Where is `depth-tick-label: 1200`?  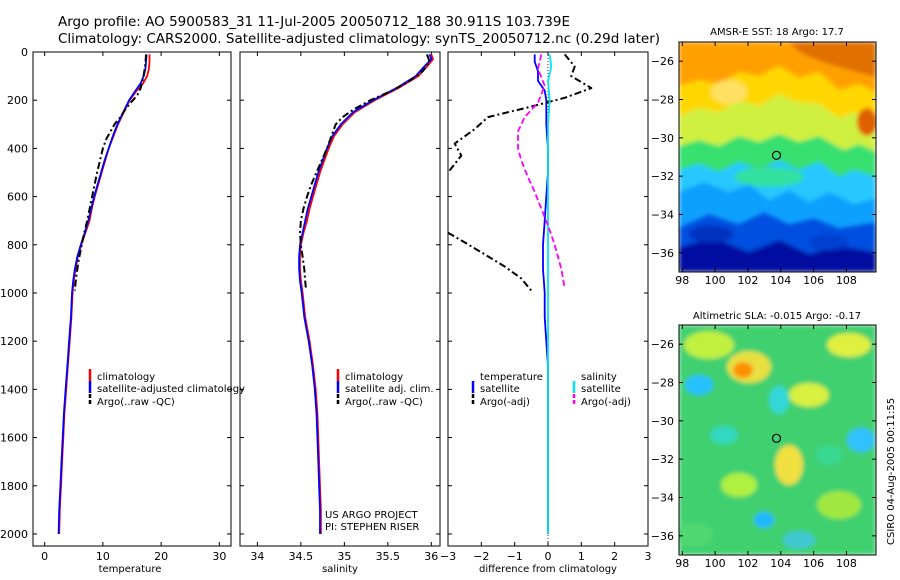 depth-tick-label: 1200 is located at coordinates (14, 341).